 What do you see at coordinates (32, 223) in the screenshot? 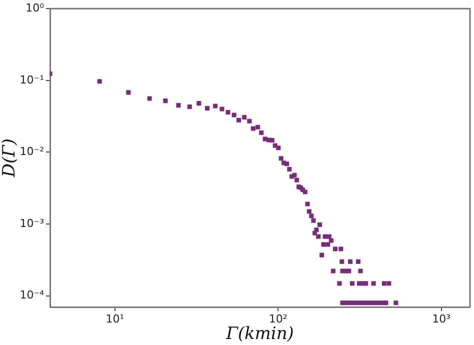
I see `y-tick-label: 10⁻³` at bounding box center [32, 223].